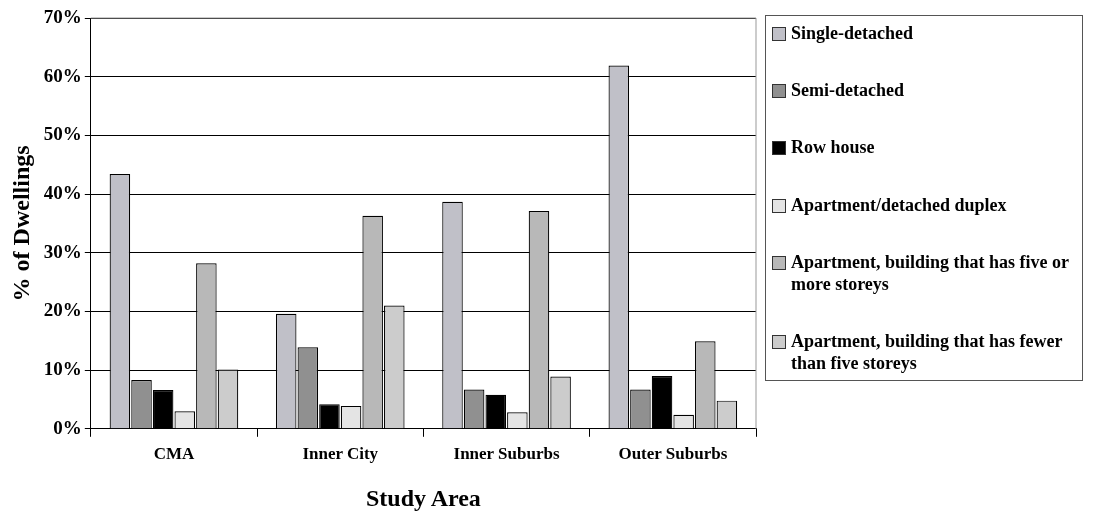 Image resolution: width=1094 pixels, height=518 pixels. What do you see at coordinates (927, 351) in the screenshot?
I see `legend-label: Apartment, building that has fewer than five storeys` at bounding box center [927, 351].